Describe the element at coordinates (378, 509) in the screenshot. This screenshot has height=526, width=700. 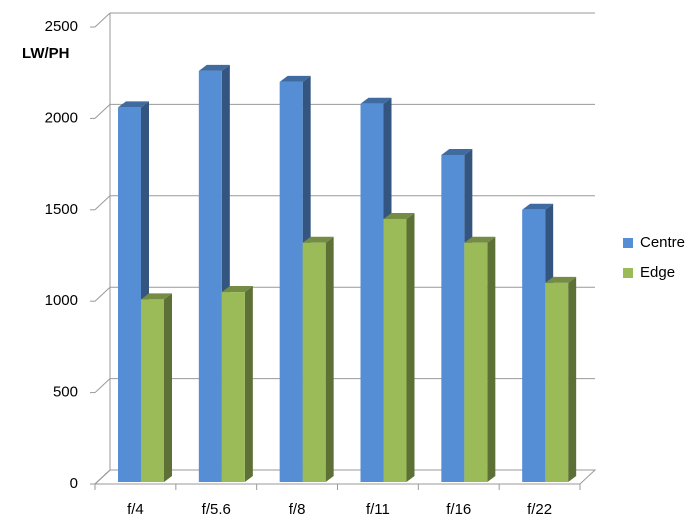
I see `x-tick-label: f/11` at that location.